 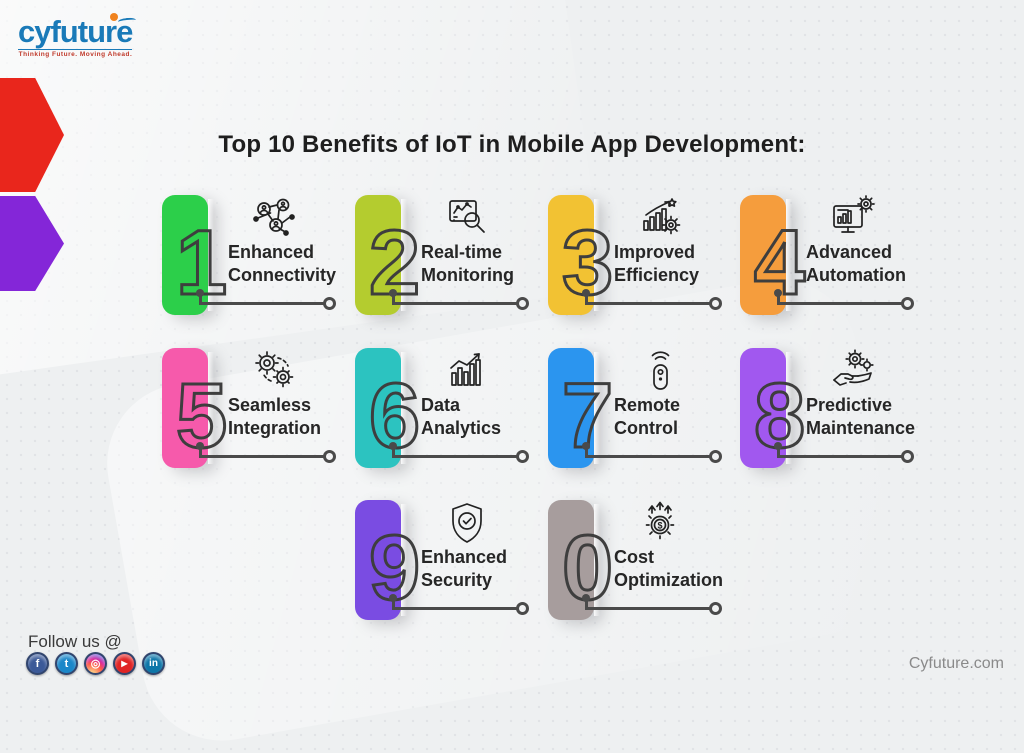 I want to click on bar-chart-icon, so click(x=465, y=369).